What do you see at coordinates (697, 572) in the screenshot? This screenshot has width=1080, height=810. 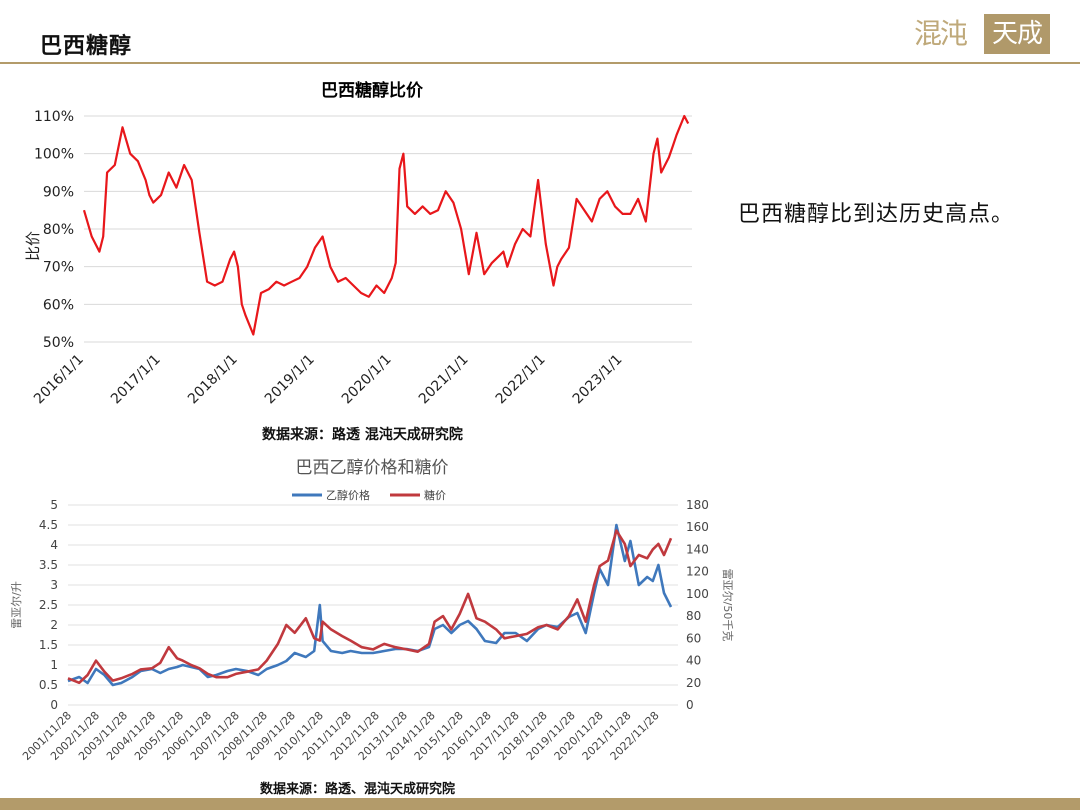 I see `chart2-y2tick-label: 120` at bounding box center [697, 572].